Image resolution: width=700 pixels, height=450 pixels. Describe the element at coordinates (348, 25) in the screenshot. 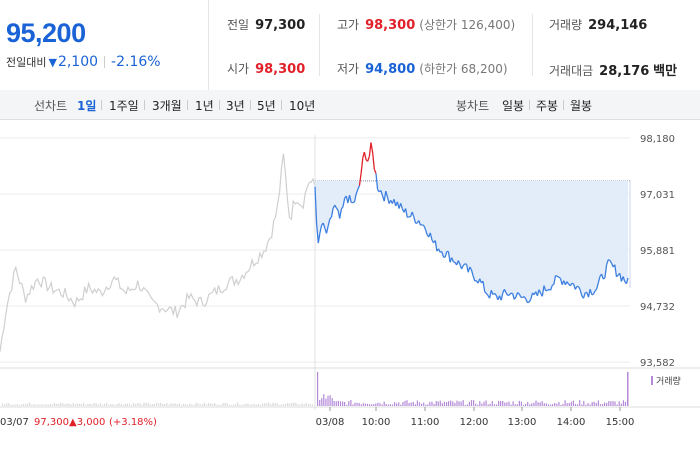

I see `stat-label: 고가` at that location.